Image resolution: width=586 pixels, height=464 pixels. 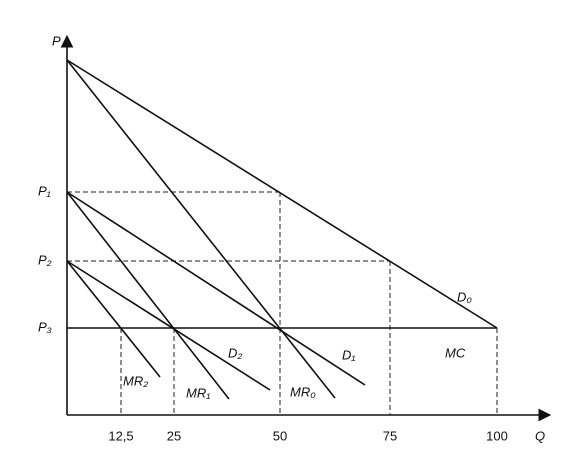 I want to click on y-axis-label: P, so click(x=56, y=40).